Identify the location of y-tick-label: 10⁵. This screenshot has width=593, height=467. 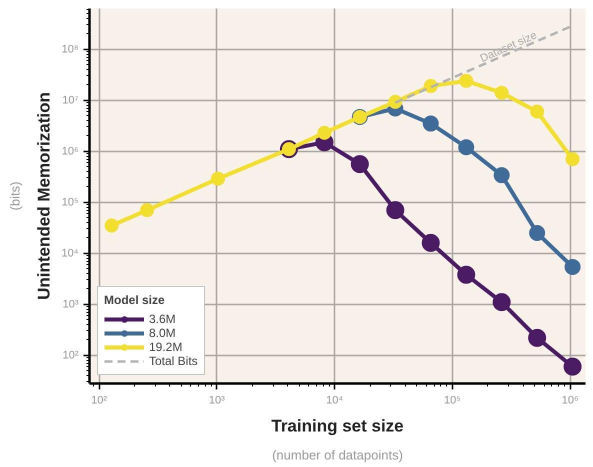
(70, 202).